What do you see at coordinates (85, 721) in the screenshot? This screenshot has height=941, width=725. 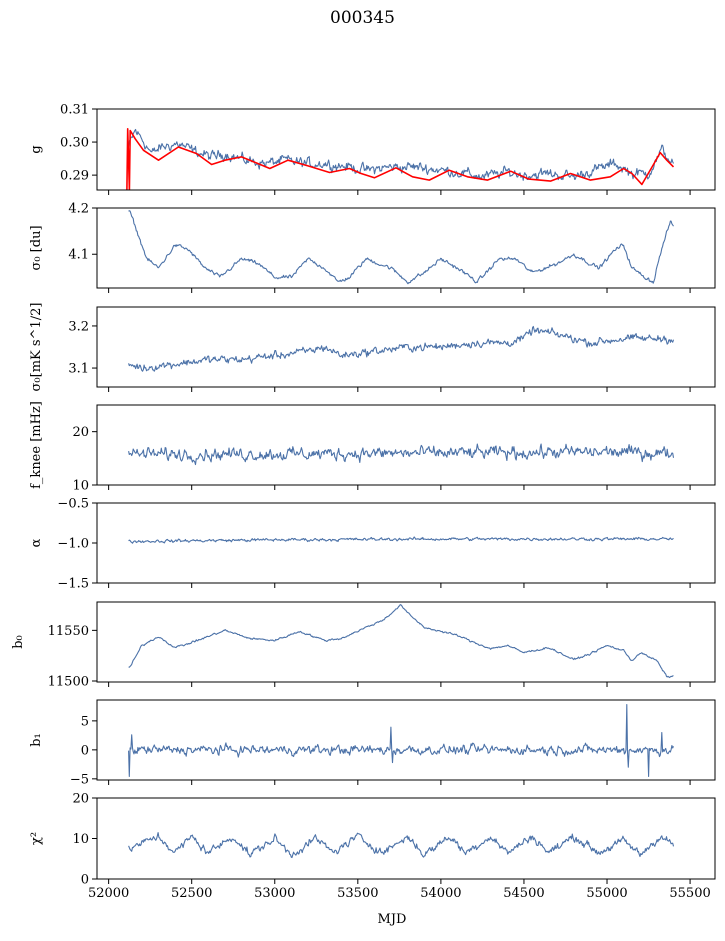 I see `y-tick-label: 5` at bounding box center [85, 721].